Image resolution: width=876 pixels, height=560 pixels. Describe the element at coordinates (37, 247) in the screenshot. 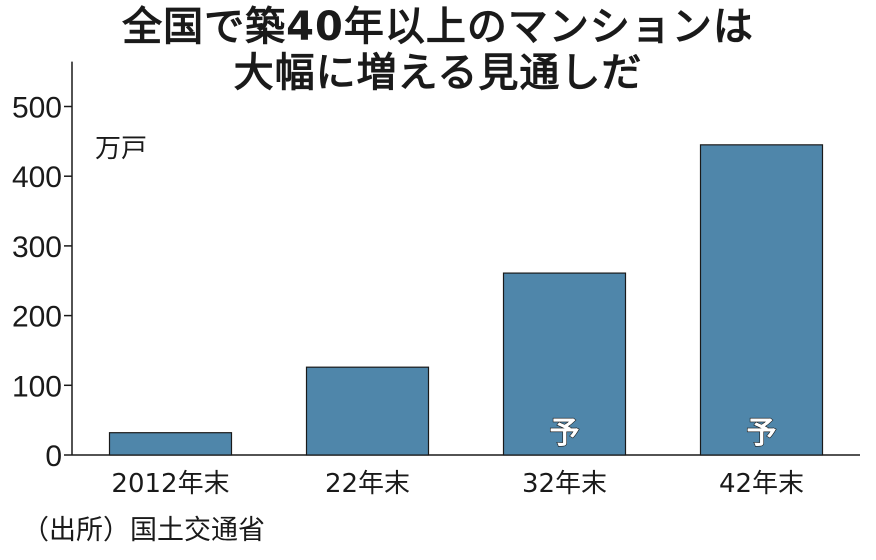

I see `y-tick-label: 300` at that location.